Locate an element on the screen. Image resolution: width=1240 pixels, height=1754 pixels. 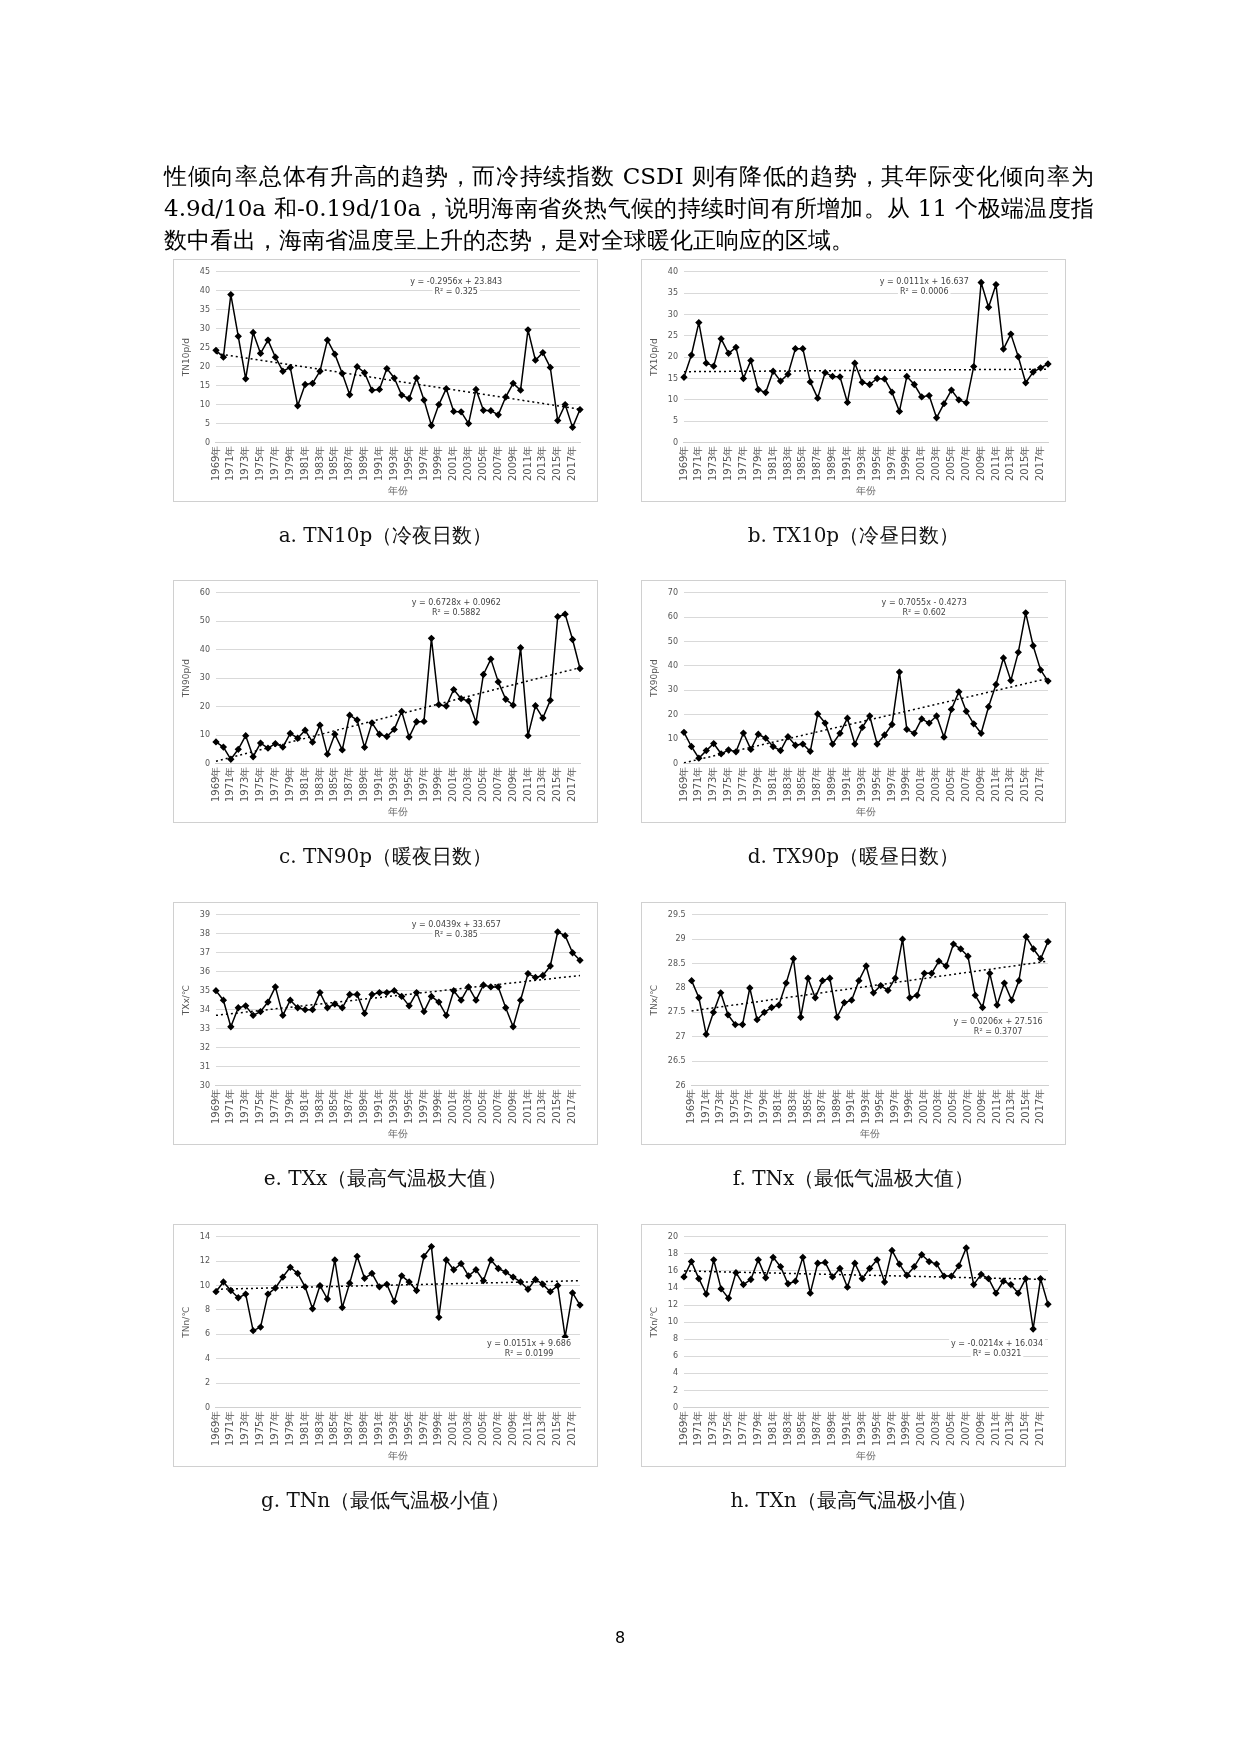
y-tick-label: 60 is located at coordinates (204, 592).